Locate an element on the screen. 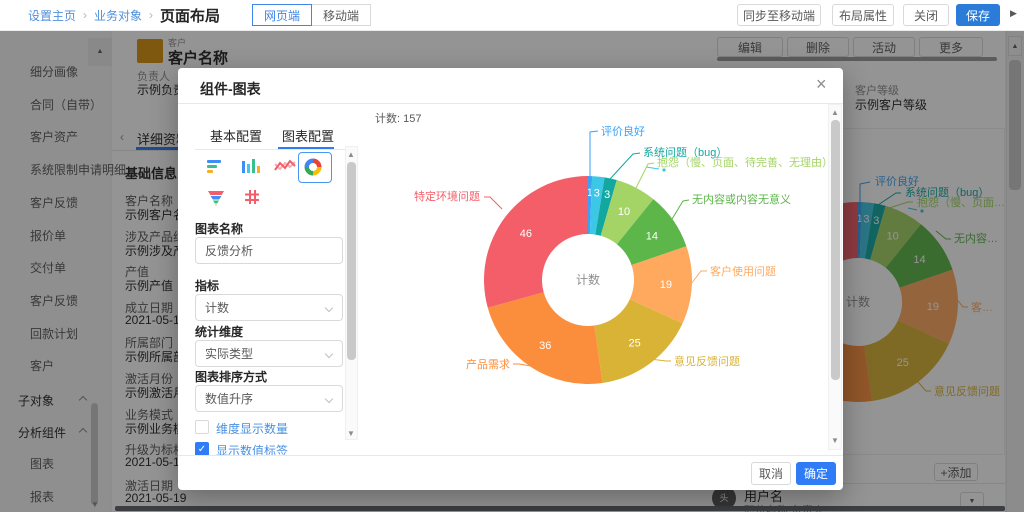 Image resolution: width=1024 pixels, height=512 pixels. collapse-panel-button: ▲ is located at coordinates (100, 52).